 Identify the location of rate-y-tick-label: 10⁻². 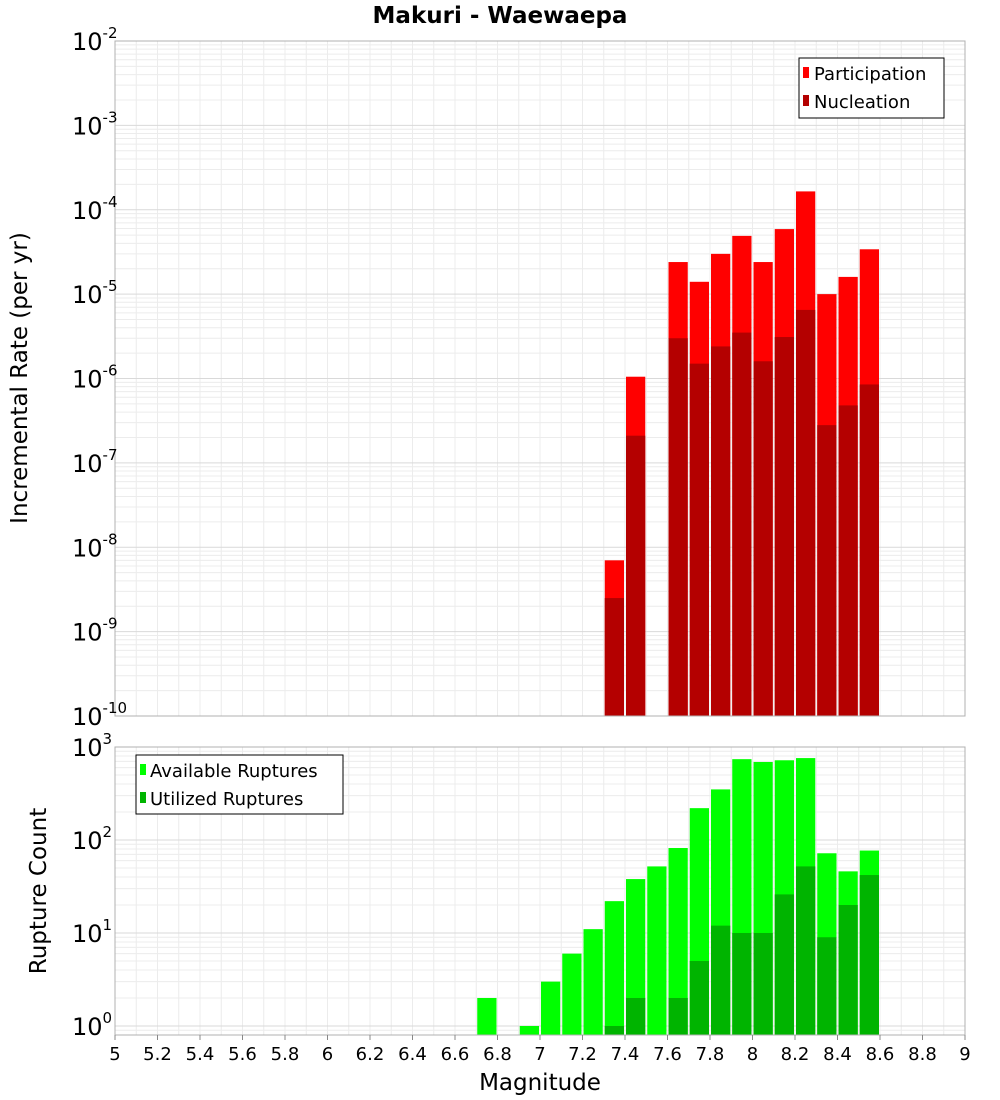
(95, 40).